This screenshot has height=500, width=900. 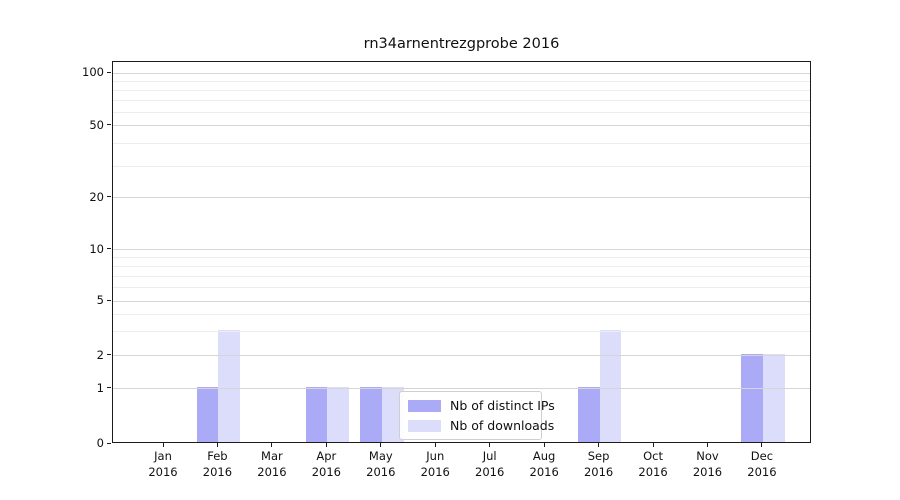 What do you see at coordinates (381, 464) in the screenshot?
I see `x-tick-label: May 2016` at bounding box center [381, 464].